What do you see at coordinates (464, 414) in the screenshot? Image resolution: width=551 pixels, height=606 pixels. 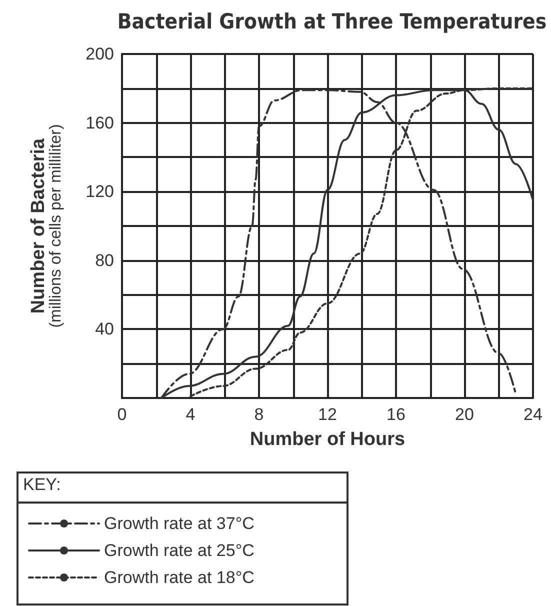 I see `x-tick-label: 20` at bounding box center [464, 414].